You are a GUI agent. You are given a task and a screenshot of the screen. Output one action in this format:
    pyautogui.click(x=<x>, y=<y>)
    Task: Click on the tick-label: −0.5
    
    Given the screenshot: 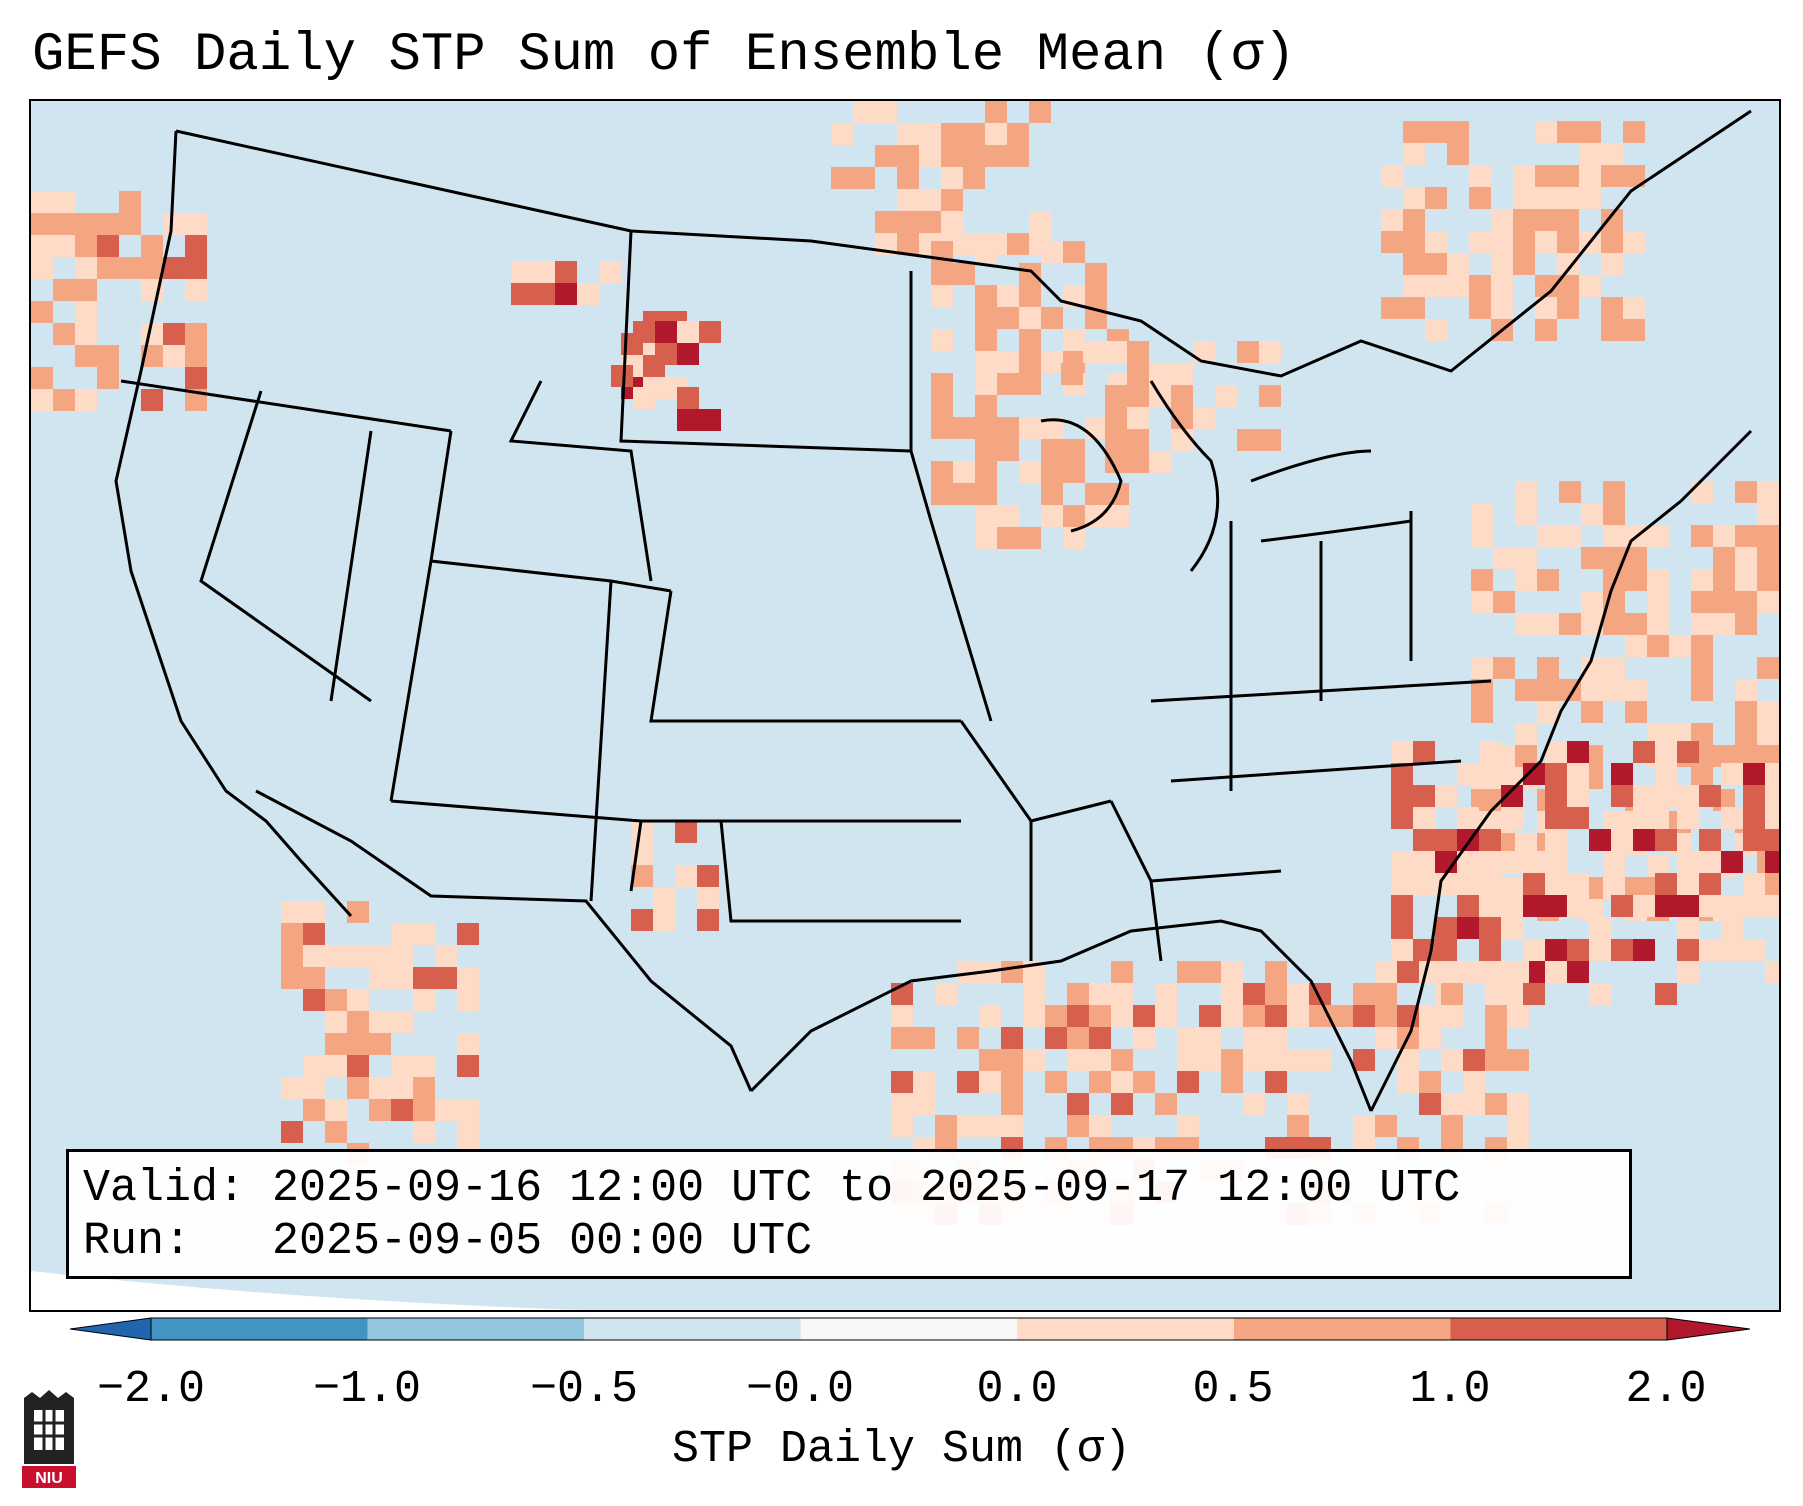 What is the action you would take?
    pyautogui.click(x=584, y=1389)
    